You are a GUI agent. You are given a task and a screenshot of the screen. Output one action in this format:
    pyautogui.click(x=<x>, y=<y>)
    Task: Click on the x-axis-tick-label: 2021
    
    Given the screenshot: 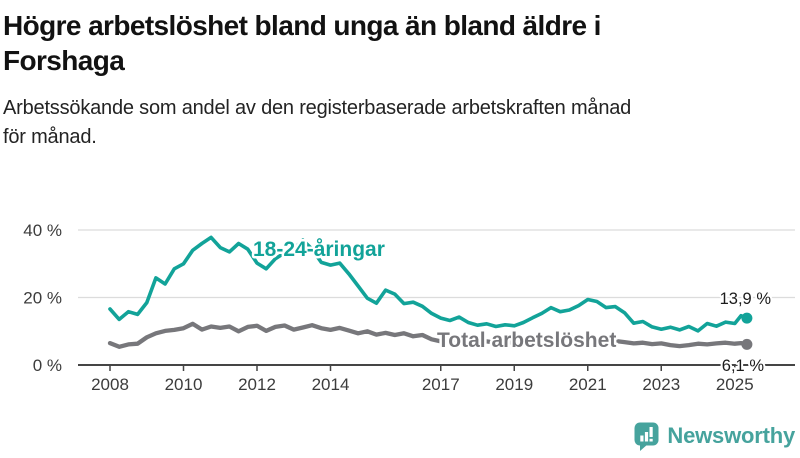 What is the action you would take?
    pyautogui.click(x=588, y=384)
    